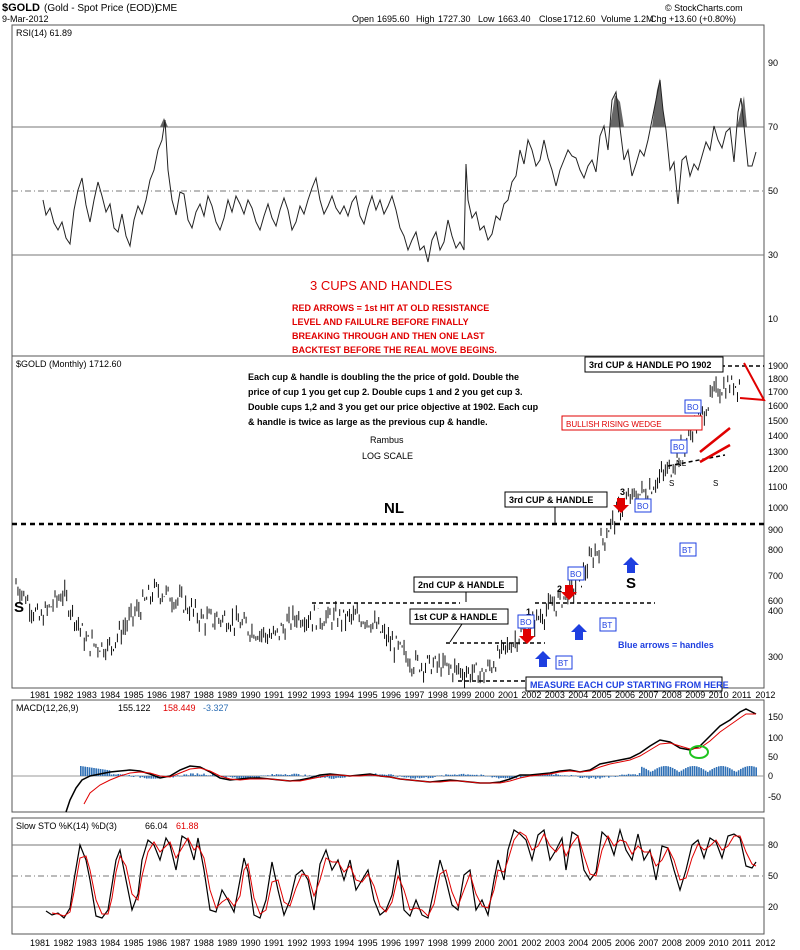 The width and height of the screenshot is (800, 950). Describe the element at coordinates (614, 424) in the screenshot. I see `callout-text: BULLISH RISING WEDGE` at that location.